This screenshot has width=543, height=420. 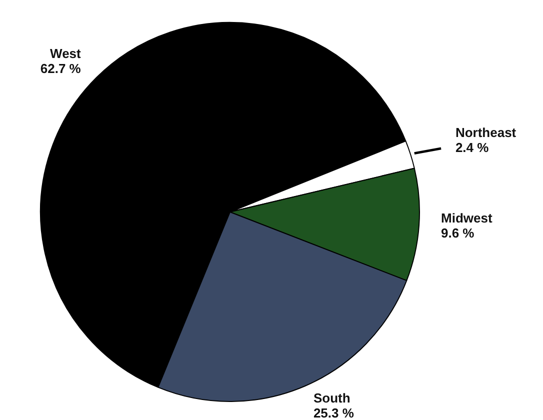 What do you see at coordinates (467, 218) in the screenshot?
I see `slice-label: Midwest` at bounding box center [467, 218].